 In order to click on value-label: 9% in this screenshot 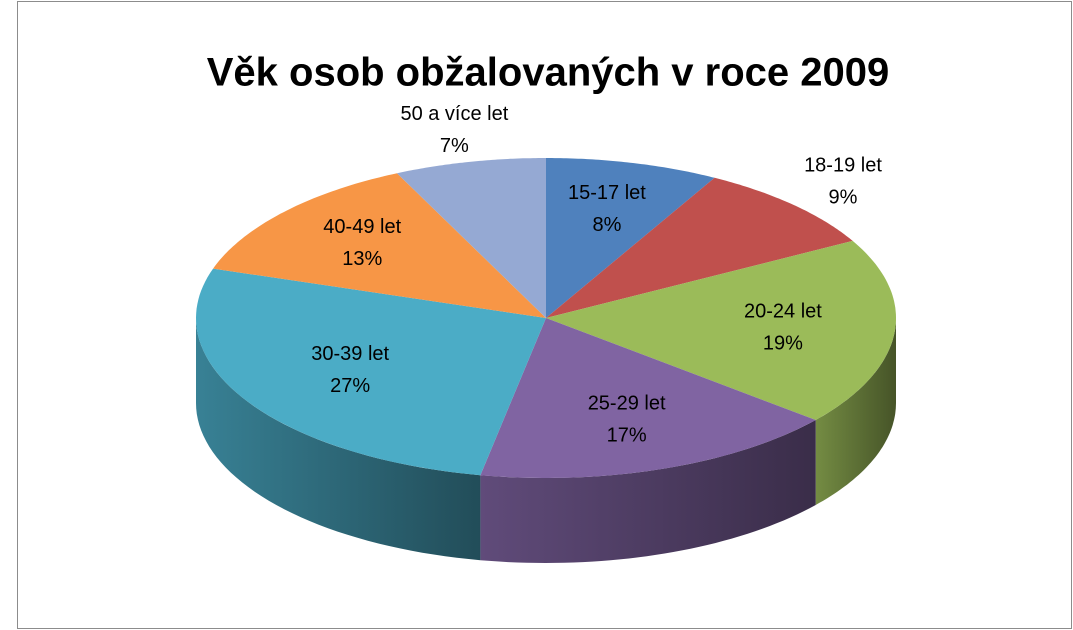, I will do `click(843, 198)`.